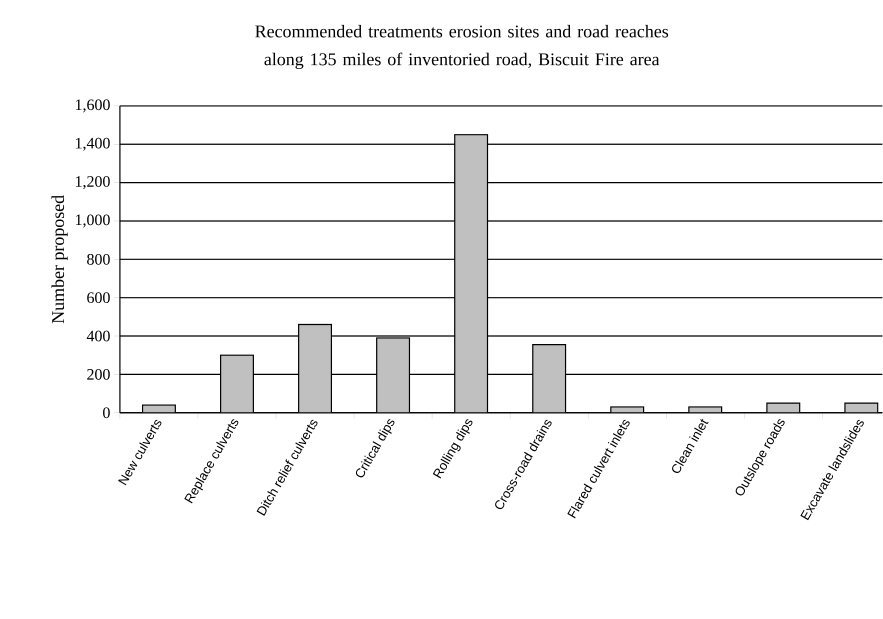 This screenshot has height=619, width=883. I want to click on y-tick-label: 200, so click(98, 374).